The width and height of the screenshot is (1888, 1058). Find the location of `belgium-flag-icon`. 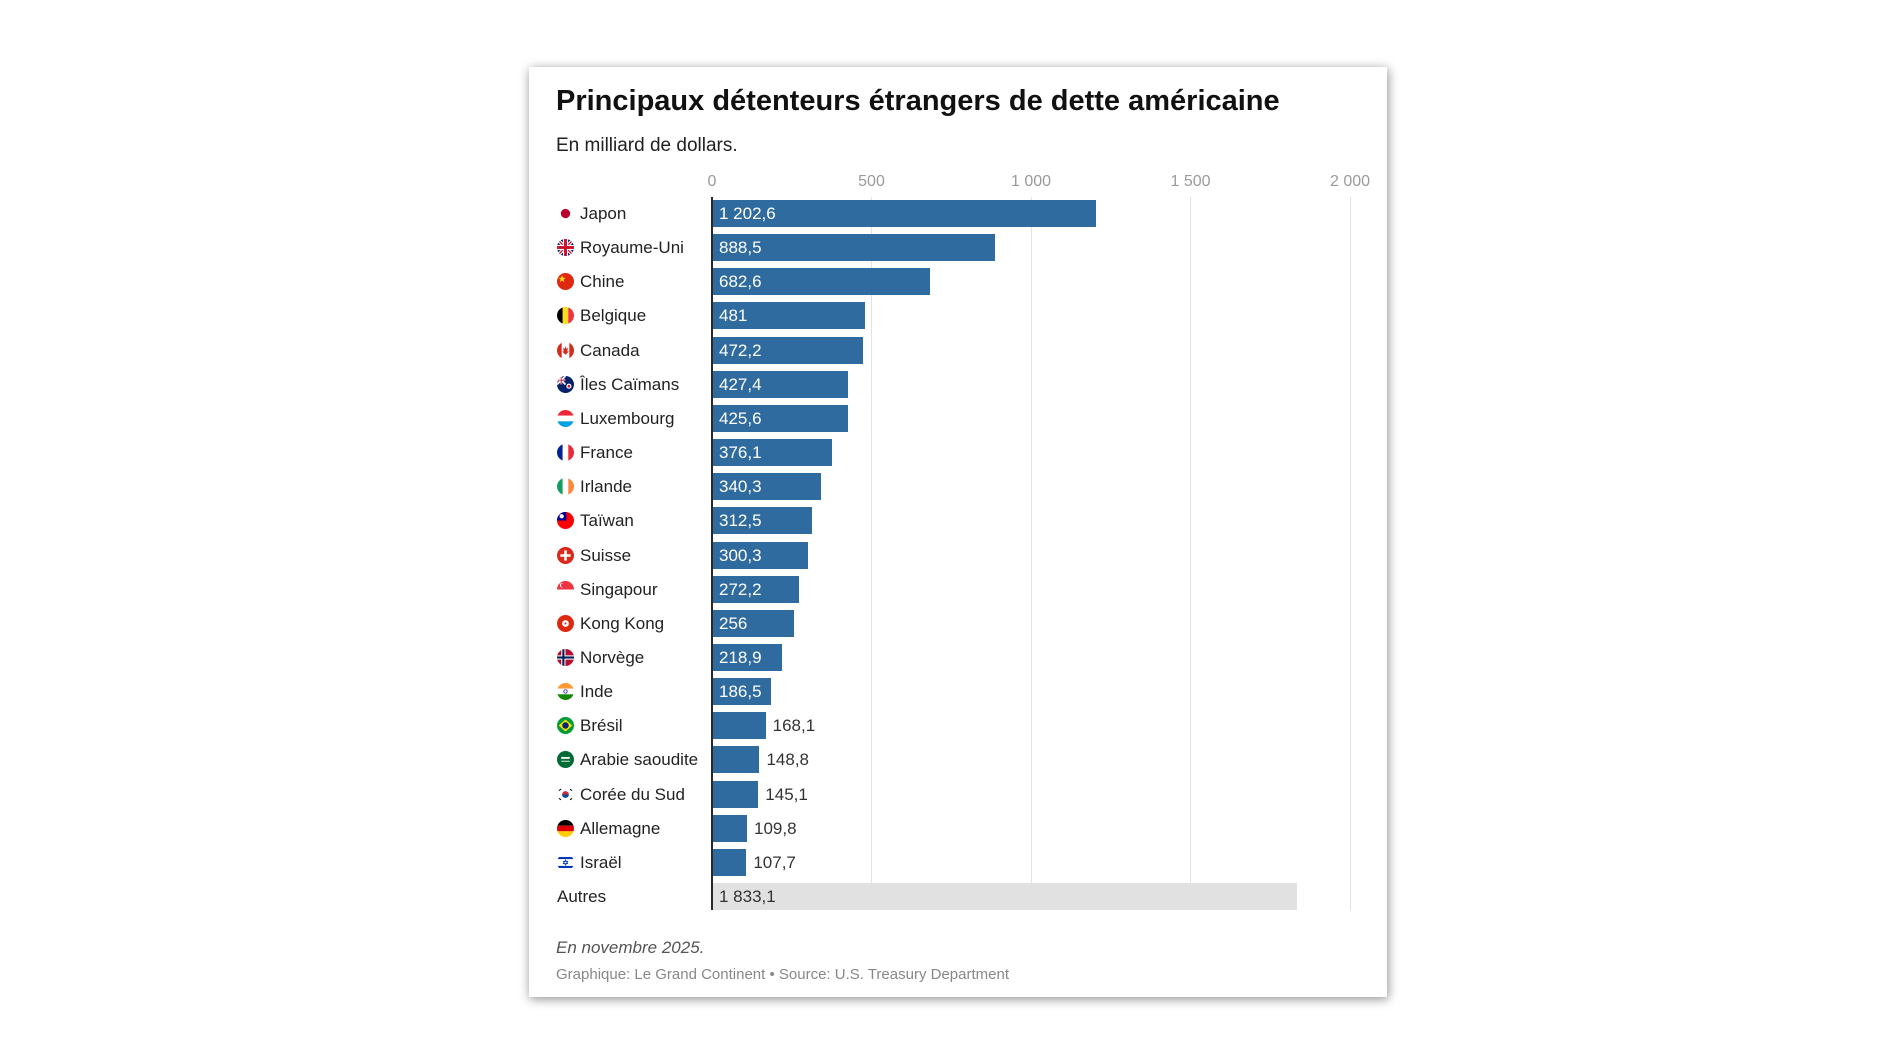

belgium-flag-icon is located at coordinates (566, 316).